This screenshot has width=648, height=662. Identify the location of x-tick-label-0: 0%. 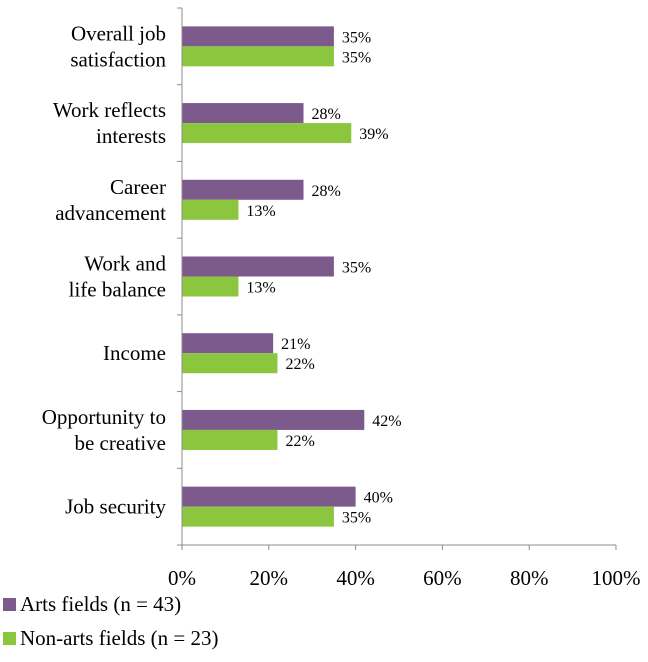
(182, 578).